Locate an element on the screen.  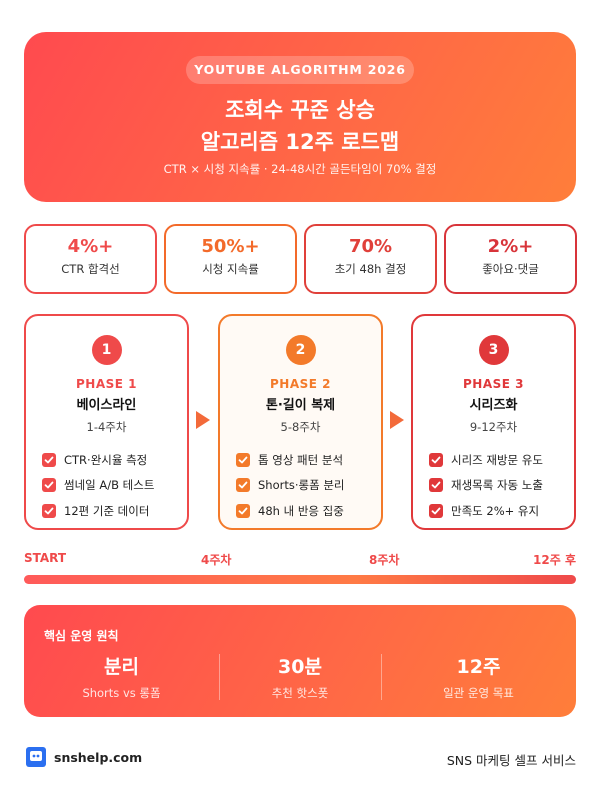
tagline: SNS 마케팅 셀프 서비스 is located at coordinates (511, 760).